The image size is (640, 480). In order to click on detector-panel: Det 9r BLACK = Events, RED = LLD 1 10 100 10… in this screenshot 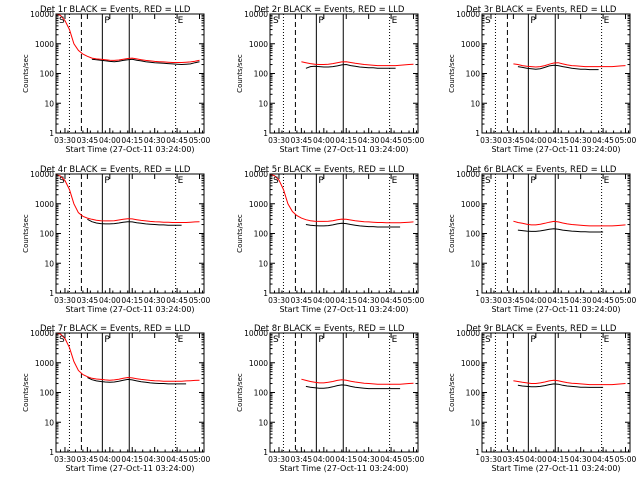, I will do `click(542, 398)`.